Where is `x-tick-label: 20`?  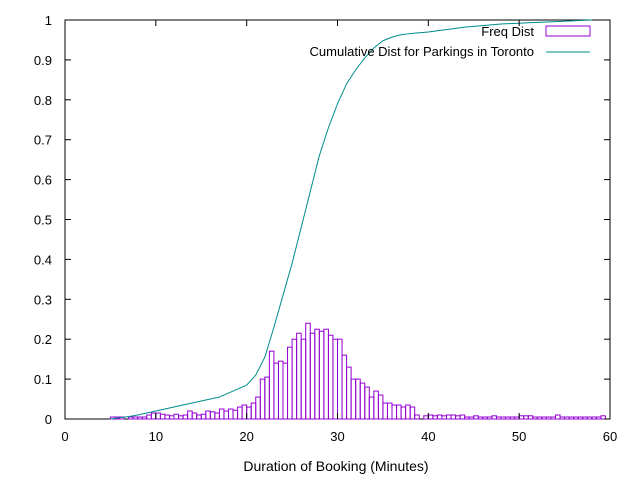
x-tick-label: 20 is located at coordinates (246, 436).